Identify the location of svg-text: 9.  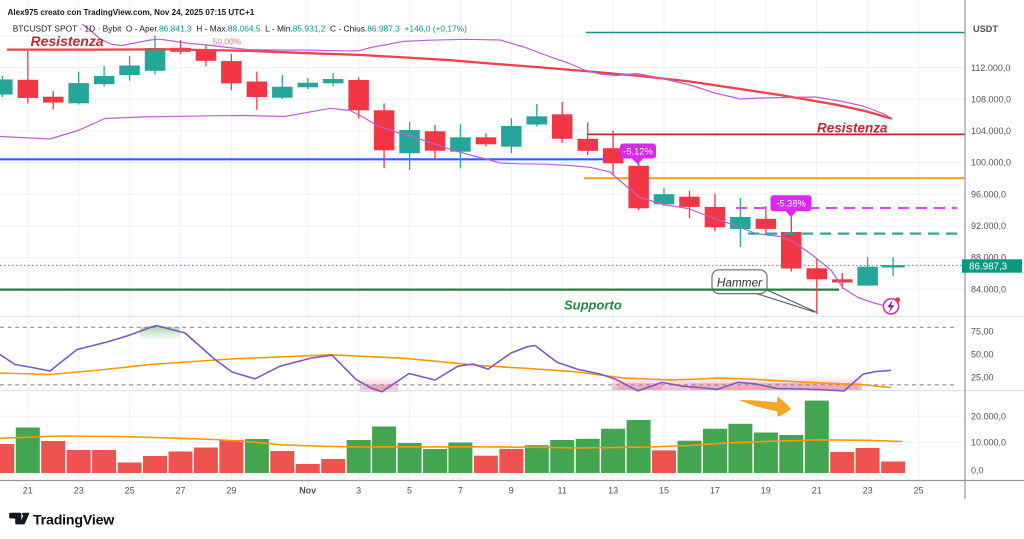
(511, 490).